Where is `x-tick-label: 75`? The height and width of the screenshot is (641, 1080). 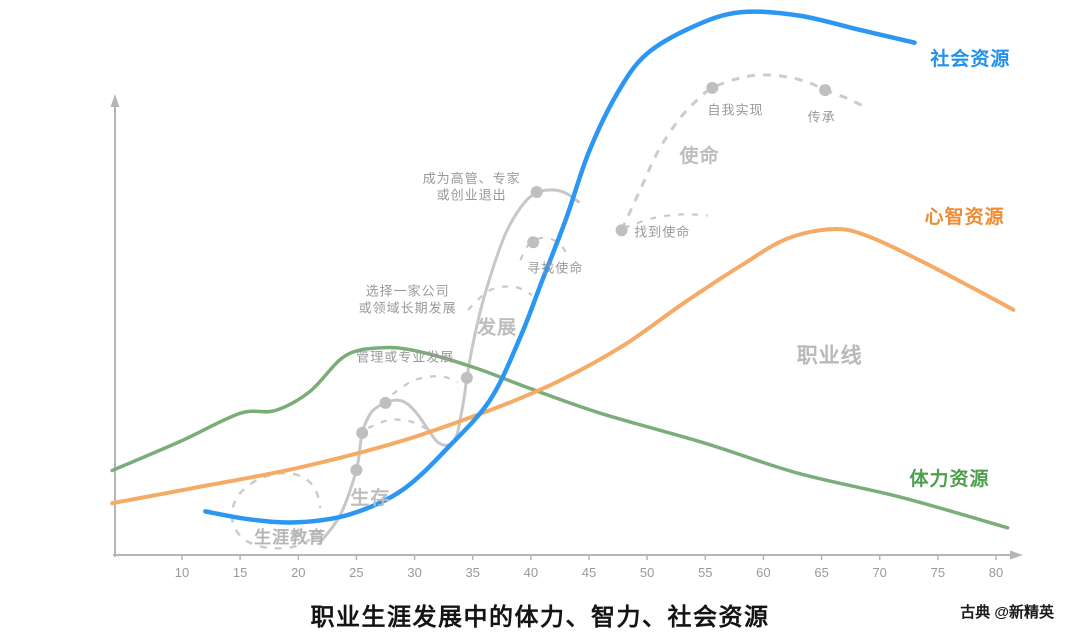
x-tick-label: 75 is located at coordinates (938, 572).